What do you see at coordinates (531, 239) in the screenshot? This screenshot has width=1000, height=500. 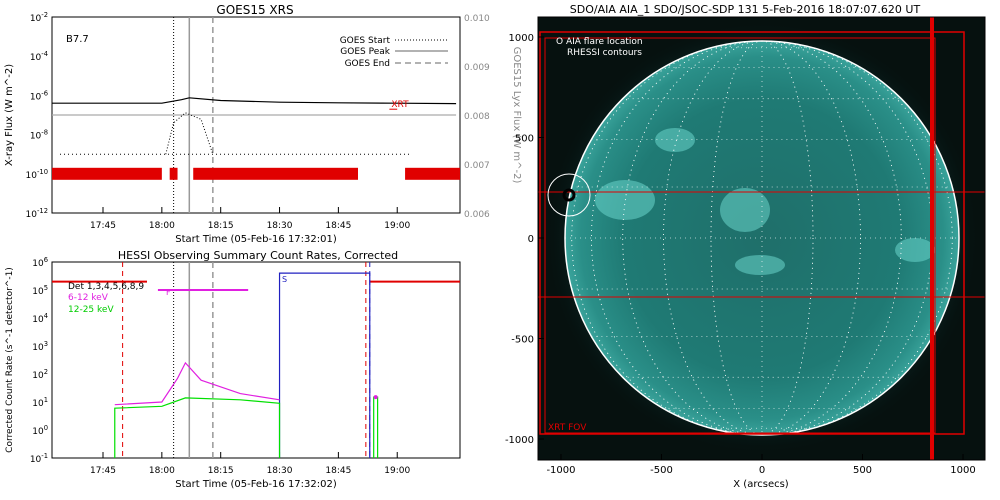 I see `aia-y-tick: 0` at bounding box center [531, 239].